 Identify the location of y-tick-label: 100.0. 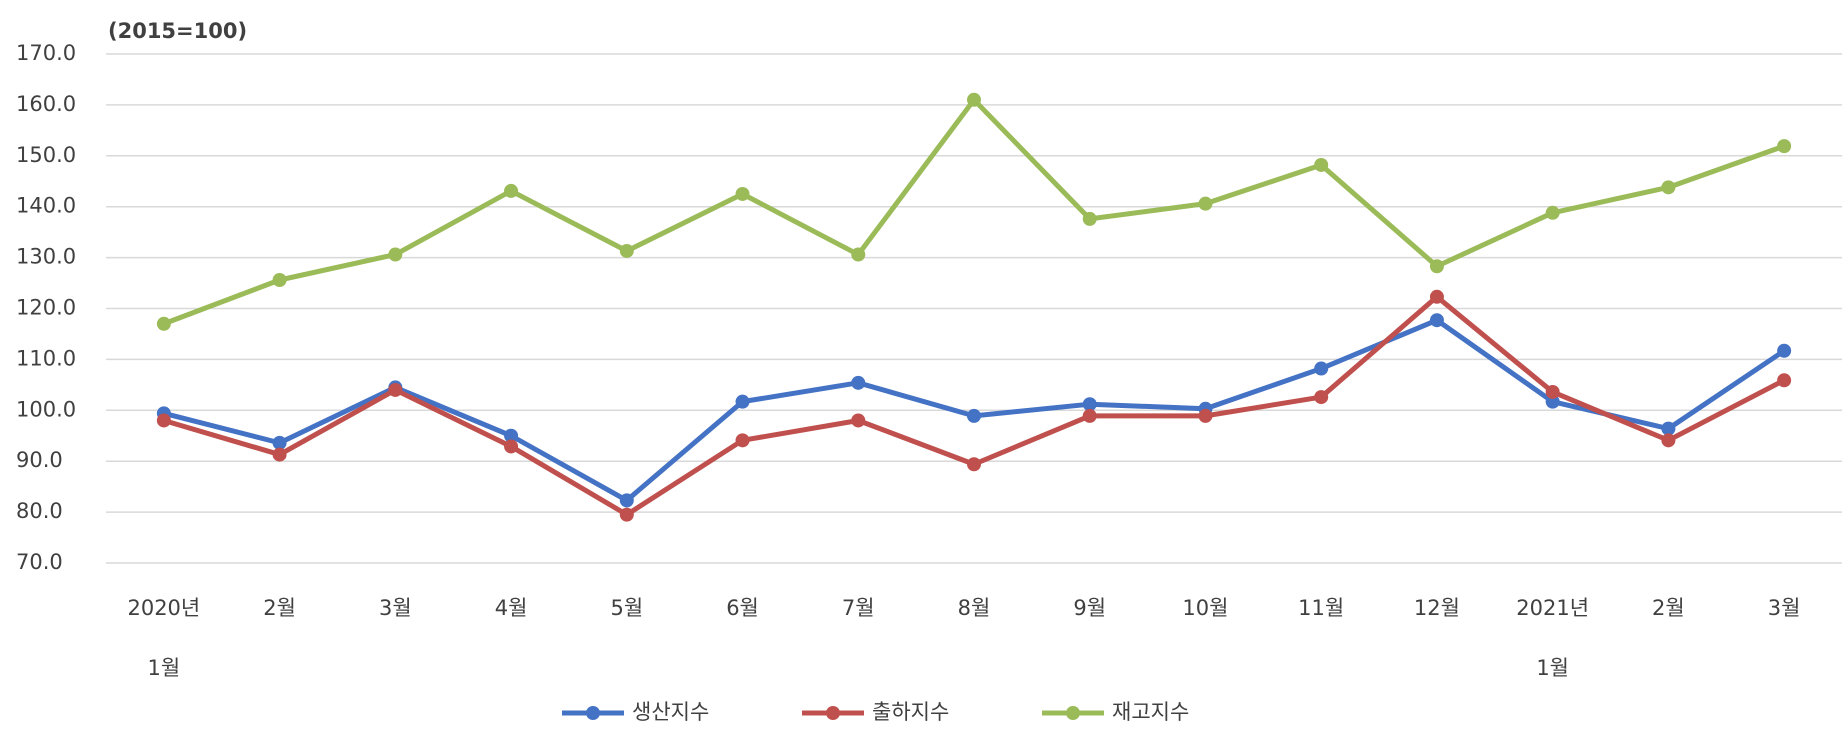
(46, 409).